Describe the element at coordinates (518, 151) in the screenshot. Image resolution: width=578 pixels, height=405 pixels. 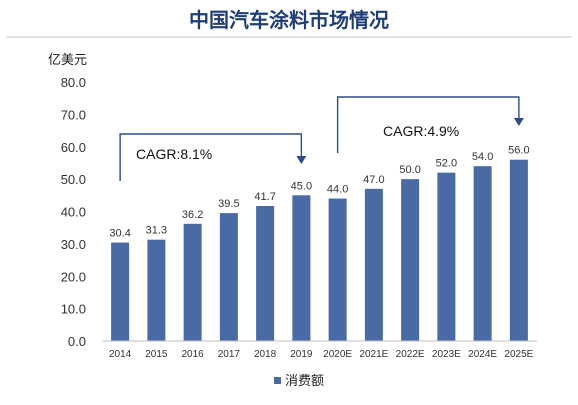
I see `data-label: 56.0` at that location.